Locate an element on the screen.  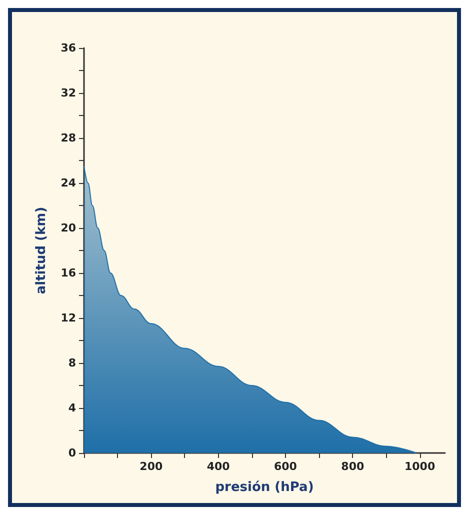
y-tick-label: 24 is located at coordinates (68, 183).